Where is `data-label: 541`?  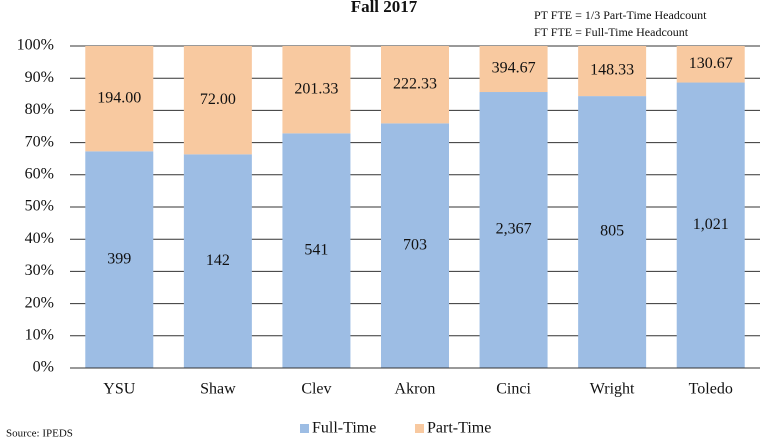 data-label: 541 is located at coordinates (316, 249).